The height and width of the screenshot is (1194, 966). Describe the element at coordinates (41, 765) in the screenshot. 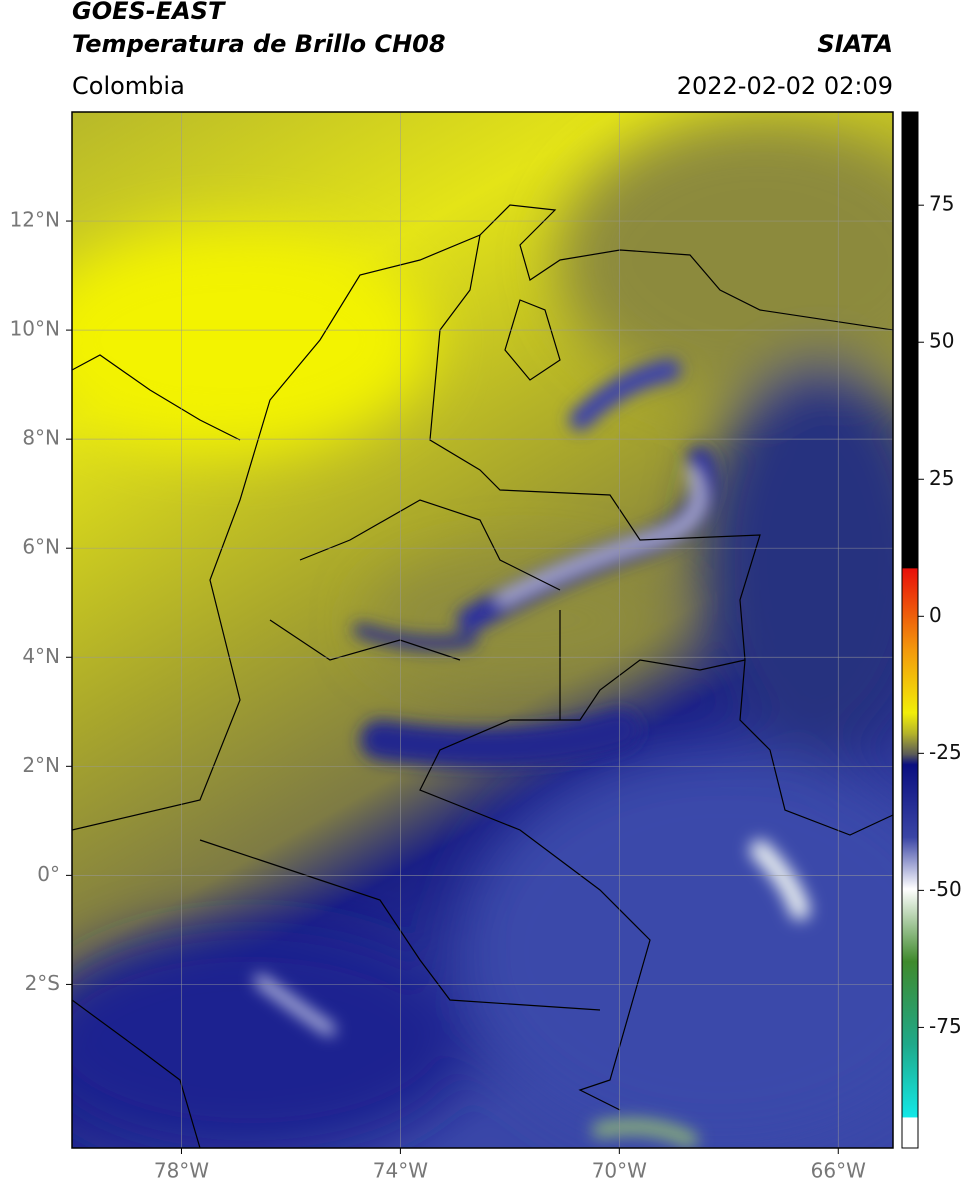

I see `y-tick-label: 2°N` at that location.